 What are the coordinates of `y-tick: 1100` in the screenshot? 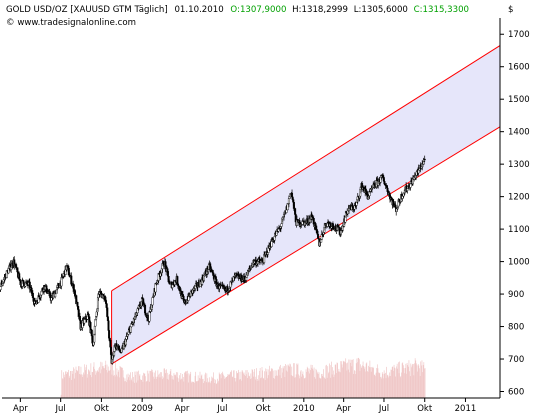 It's located at (515, 230).